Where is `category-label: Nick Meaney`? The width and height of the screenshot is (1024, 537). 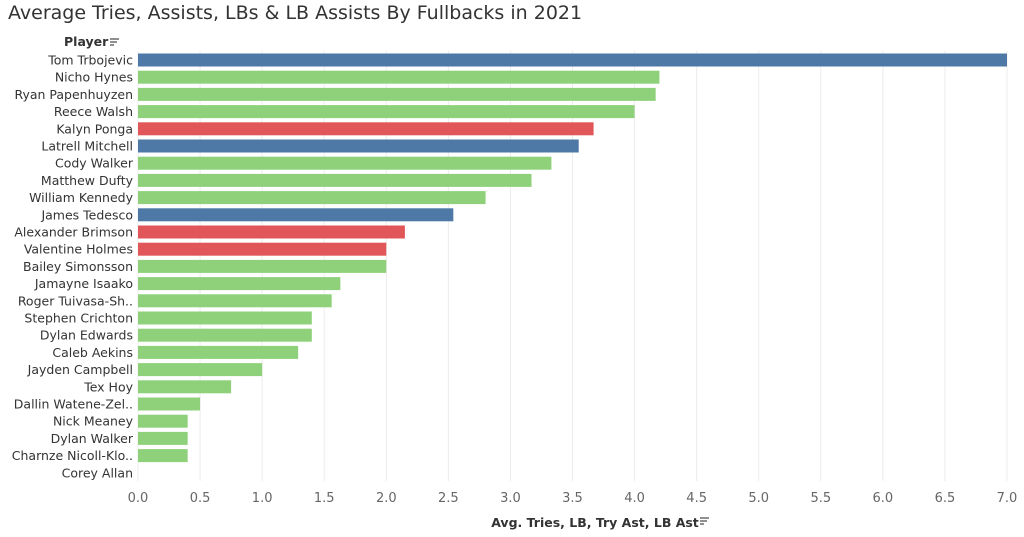
category-label: Nick Meaney is located at coordinates (93, 421).